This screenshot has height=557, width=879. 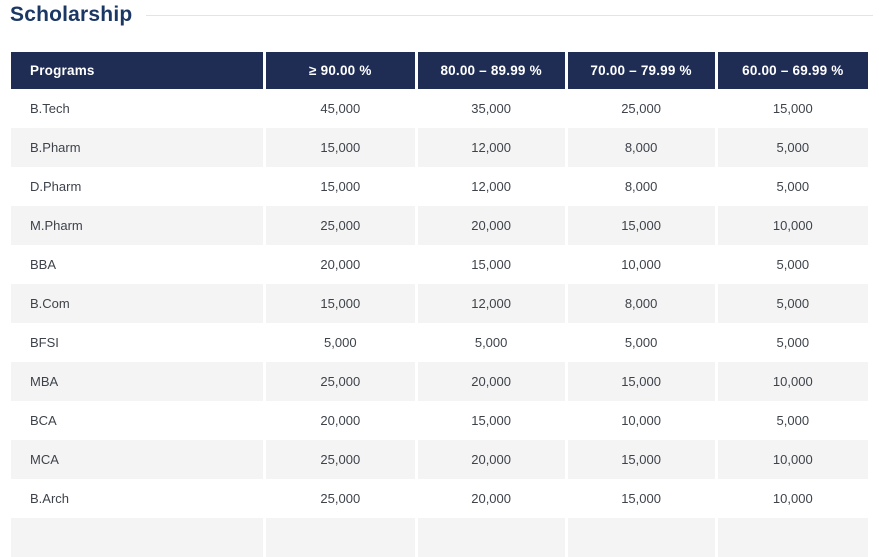 I want to click on program-cell: D.Pharm, so click(x=56, y=186).